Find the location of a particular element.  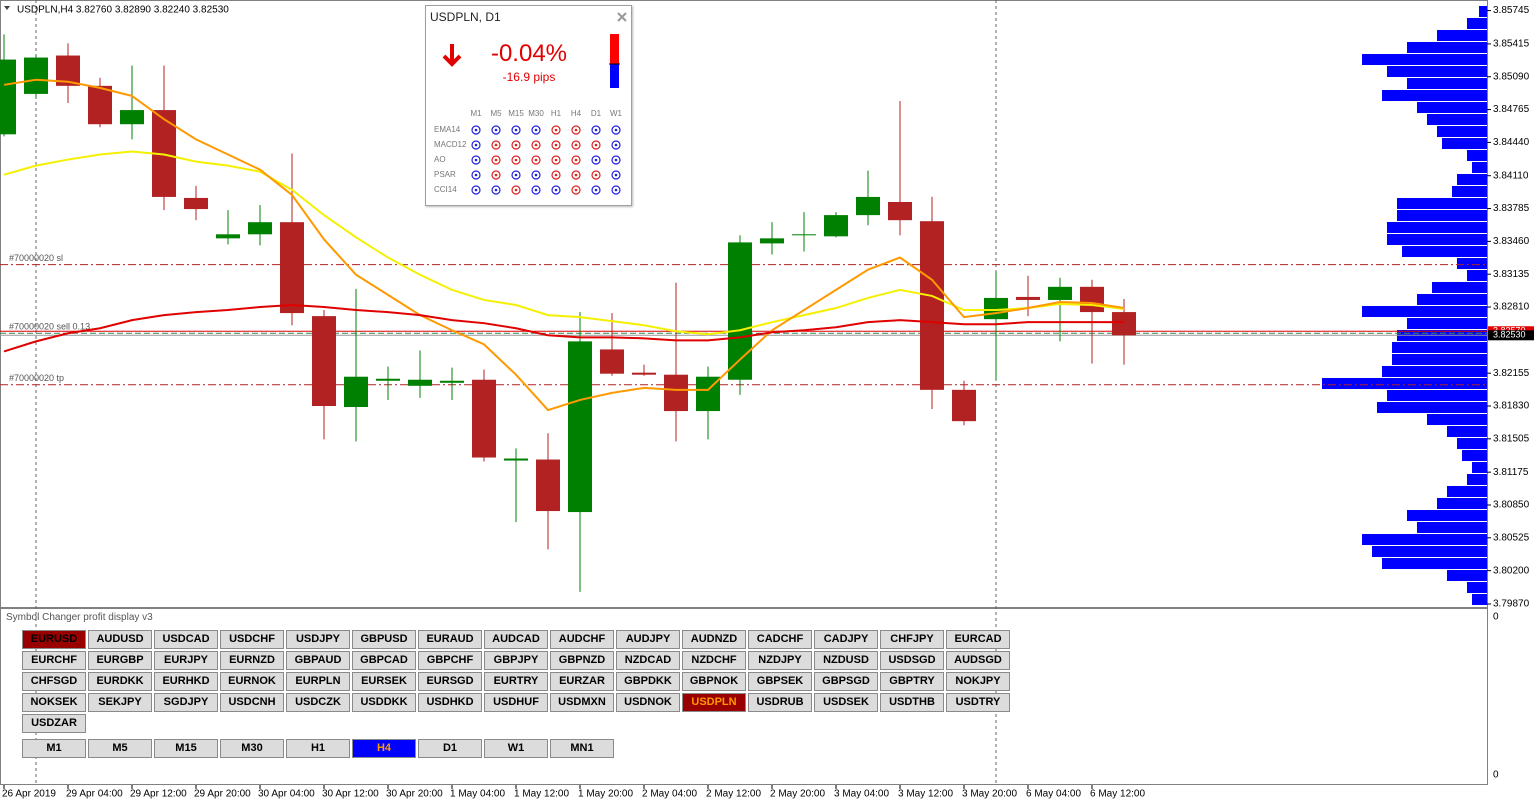

indicator-name: EMA14 is located at coordinates (447, 129).